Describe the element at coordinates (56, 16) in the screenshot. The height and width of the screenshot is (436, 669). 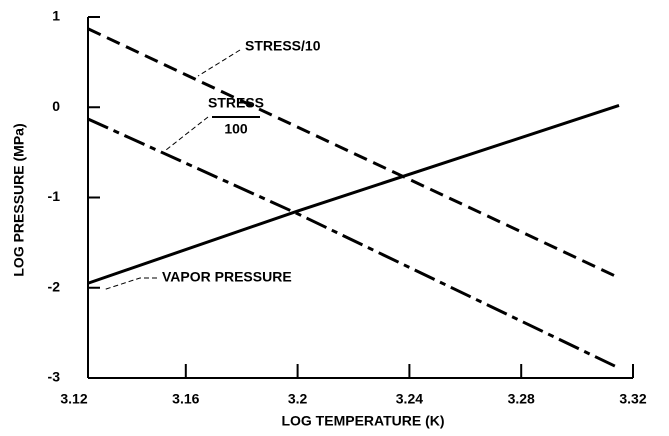
I see `y-tick-label: 1` at that location.